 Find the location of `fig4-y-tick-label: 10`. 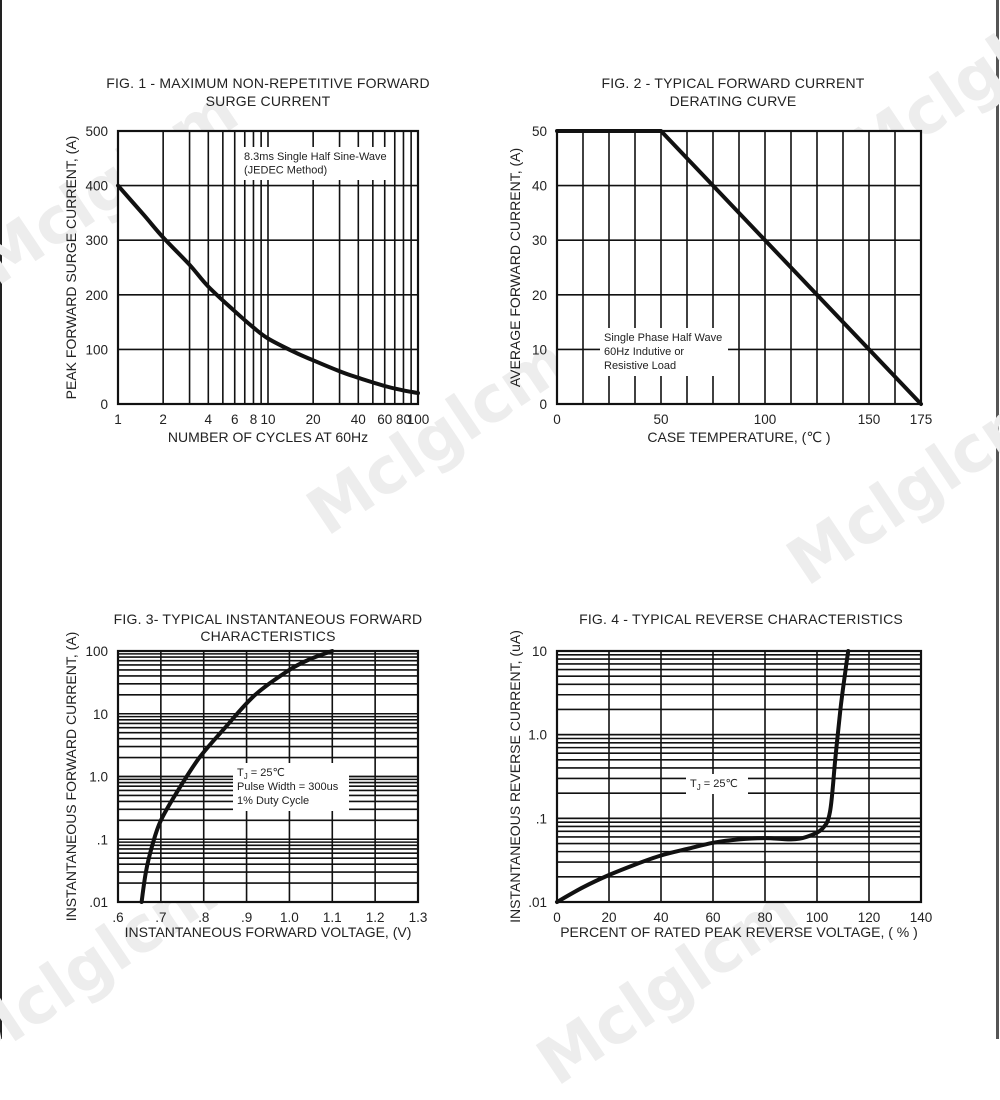

fig4-y-tick-label: 10 is located at coordinates (539, 651).